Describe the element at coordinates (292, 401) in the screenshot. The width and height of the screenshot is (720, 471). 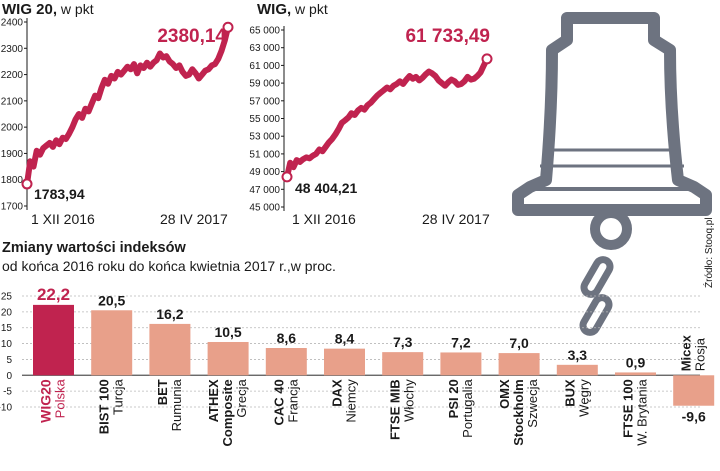
I see `bar-country-label: Francja` at that location.